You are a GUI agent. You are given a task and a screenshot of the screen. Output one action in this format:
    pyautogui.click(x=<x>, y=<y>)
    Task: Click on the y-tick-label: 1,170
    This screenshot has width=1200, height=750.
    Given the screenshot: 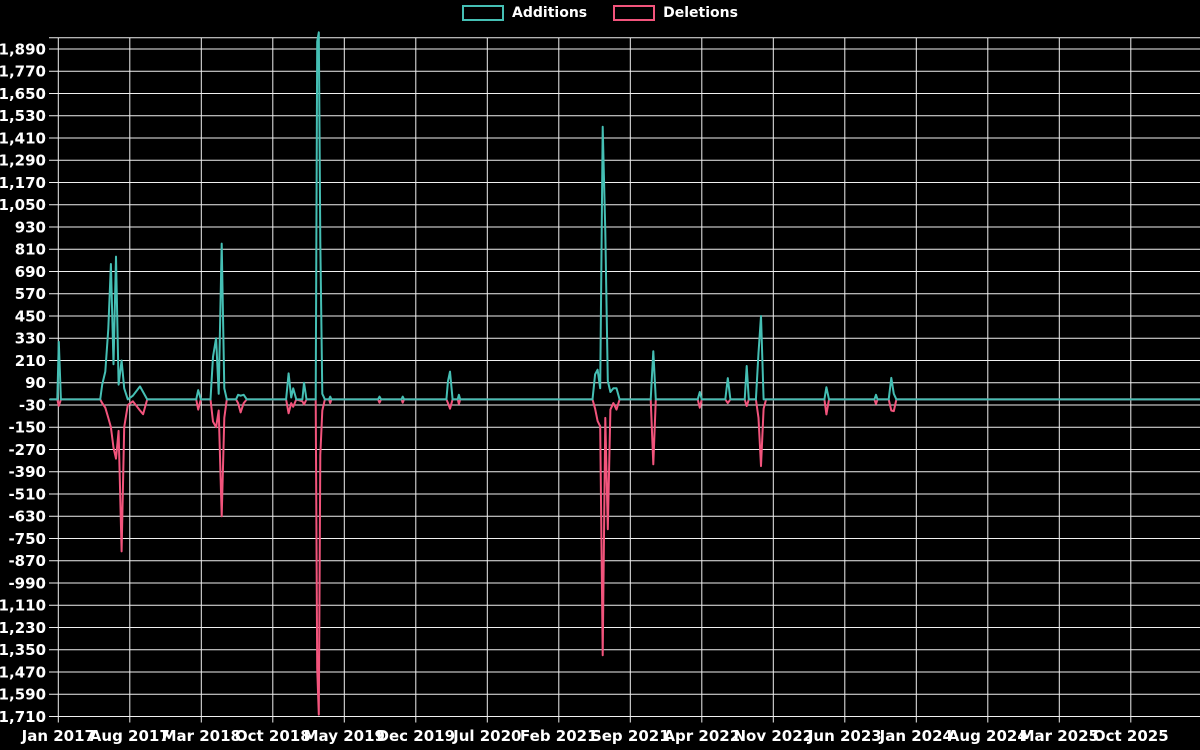 What is the action you would take?
    pyautogui.click(x=23, y=183)
    